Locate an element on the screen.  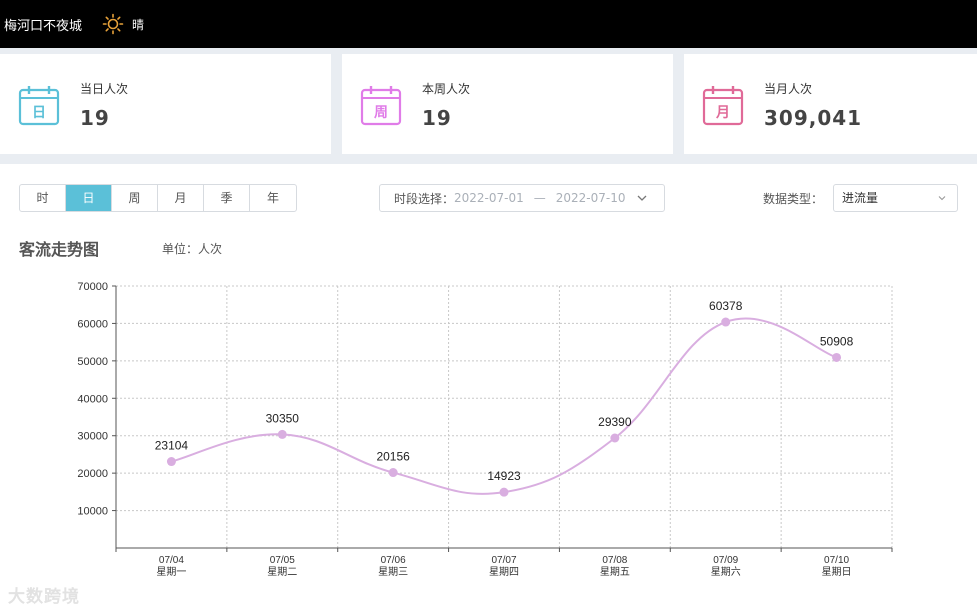
data-label: 50908 is located at coordinates (837, 341).